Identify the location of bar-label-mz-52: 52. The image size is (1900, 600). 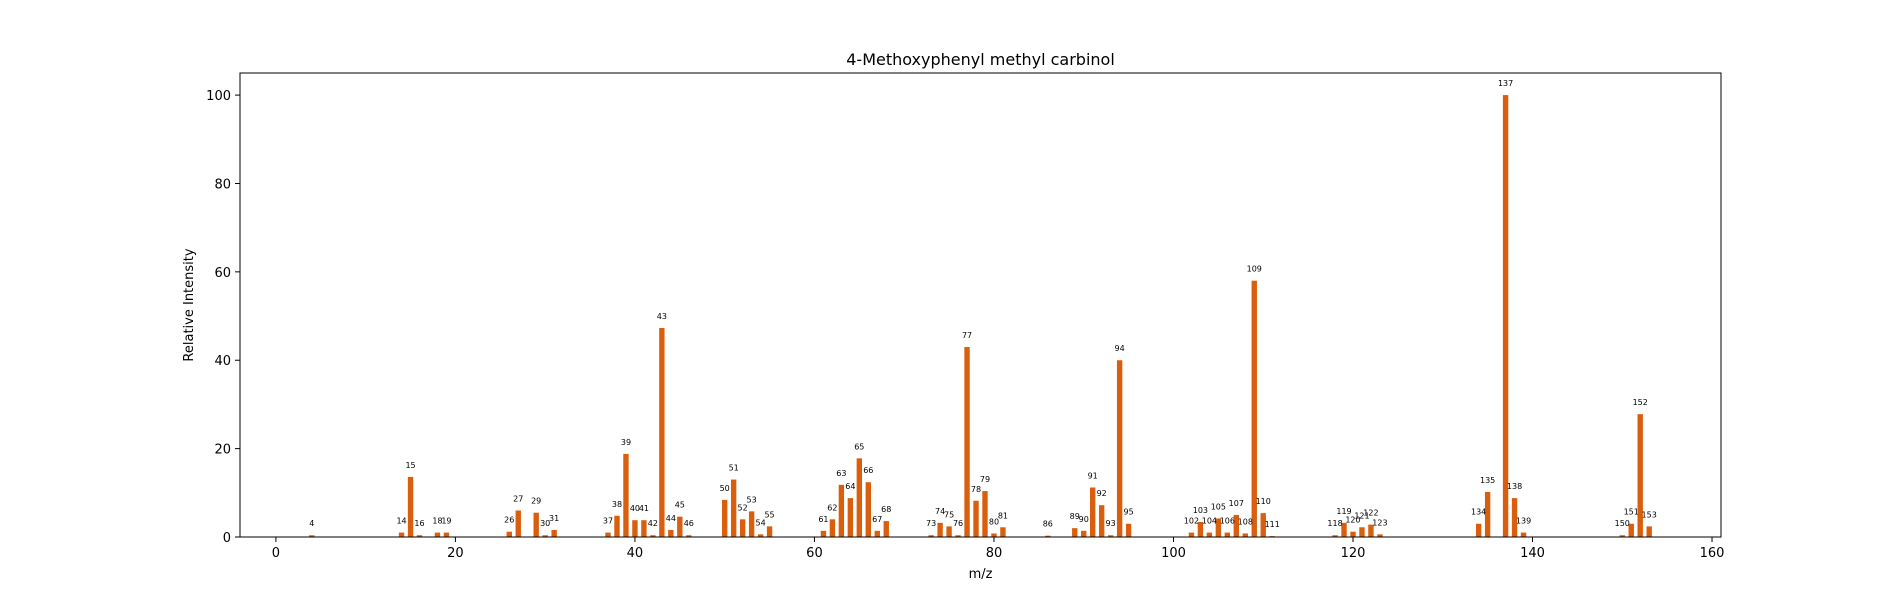
(743, 507).